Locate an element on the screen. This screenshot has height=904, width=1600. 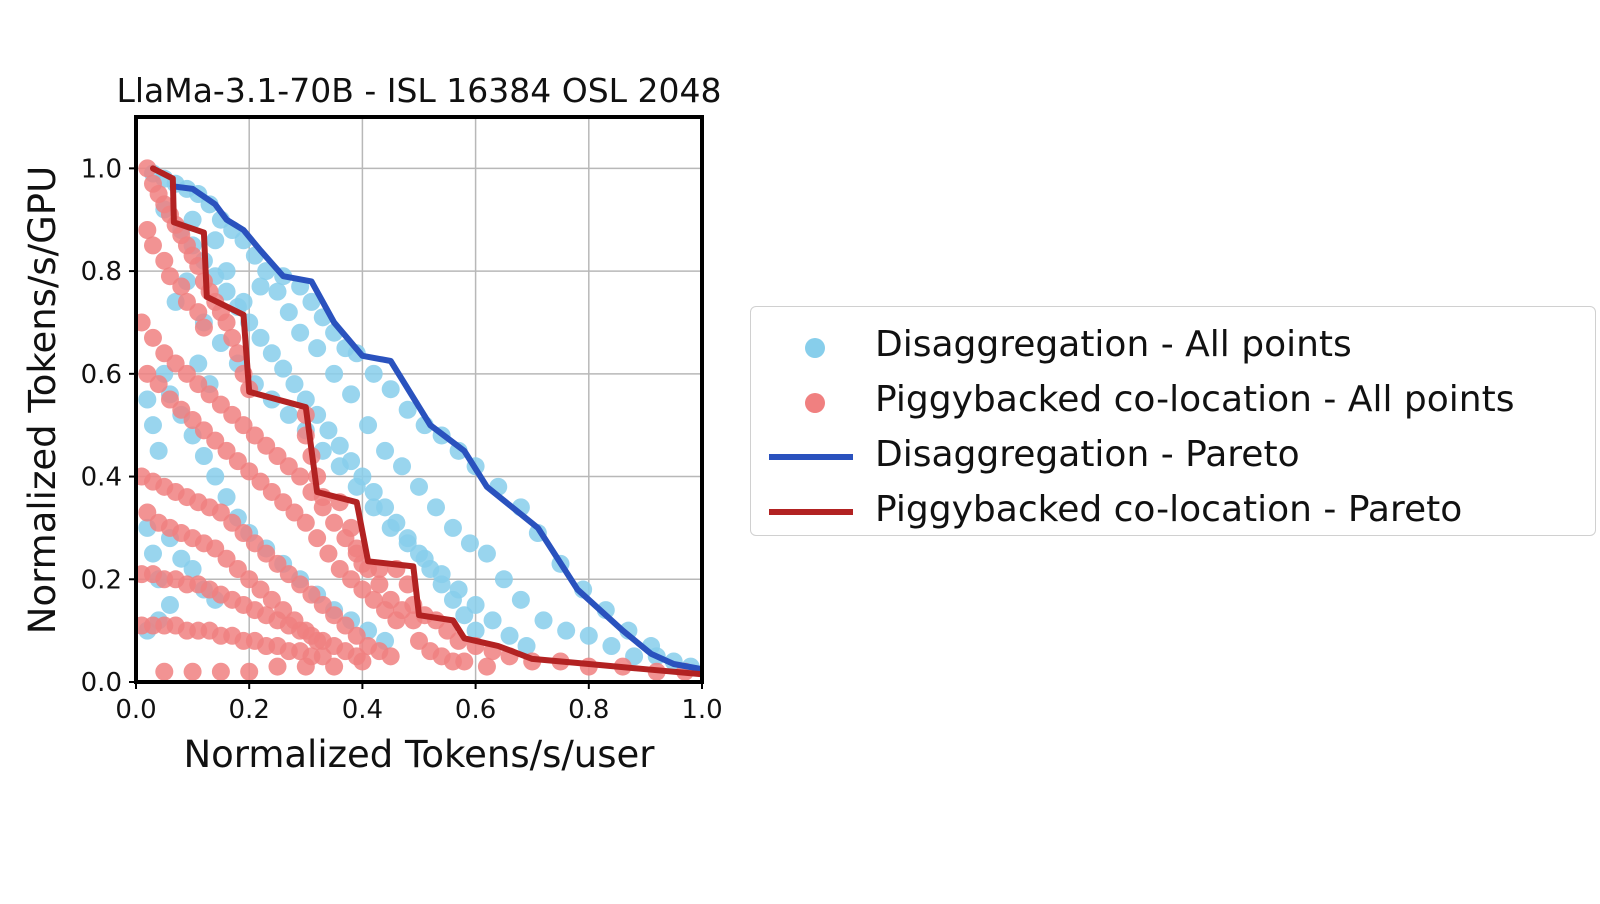
legend-label: Disaggregation - Pareto is located at coordinates (1087, 454).